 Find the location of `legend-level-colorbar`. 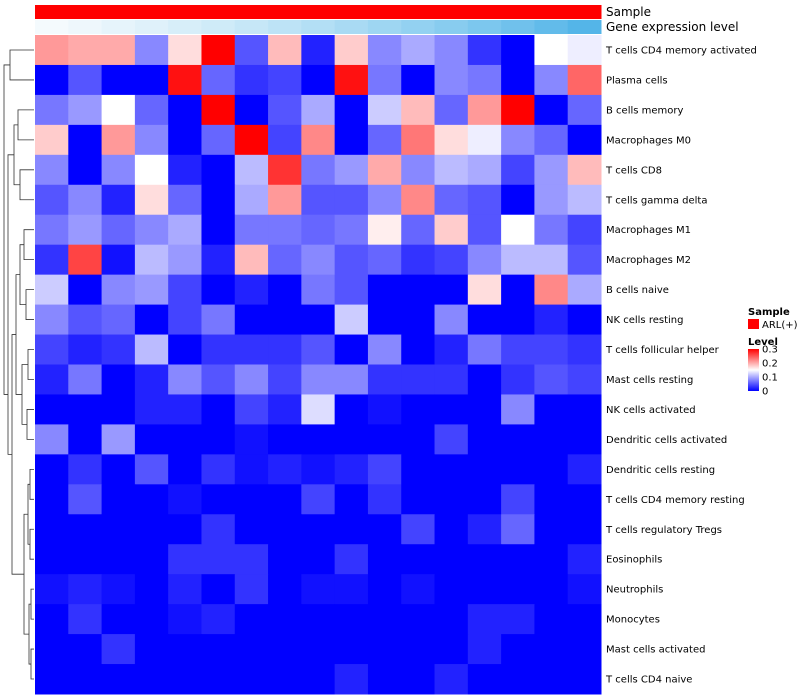

legend-level-colorbar is located at coordinates (753, 370).